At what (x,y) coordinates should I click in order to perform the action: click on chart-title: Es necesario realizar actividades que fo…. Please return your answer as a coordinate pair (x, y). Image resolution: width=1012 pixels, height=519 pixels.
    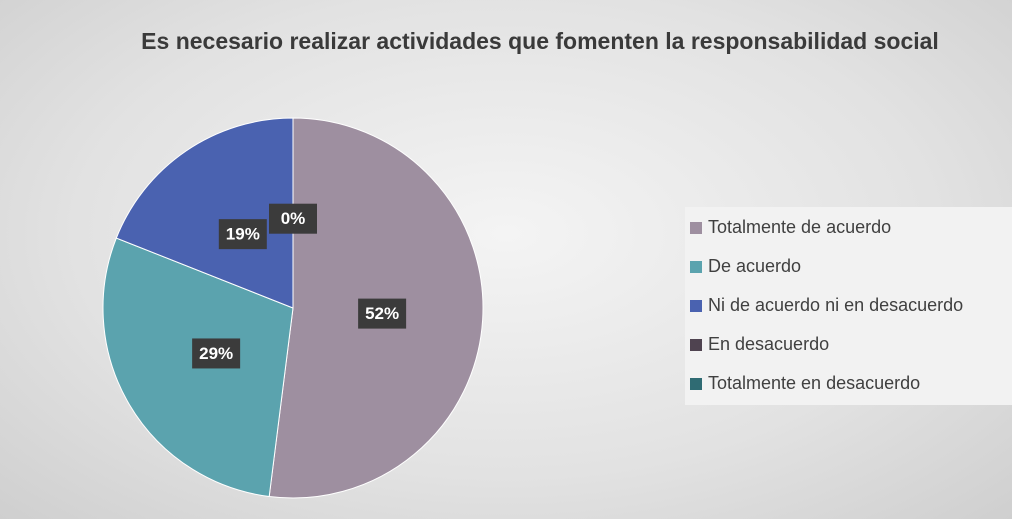
    Looking at the image, I should click on (540, 41).